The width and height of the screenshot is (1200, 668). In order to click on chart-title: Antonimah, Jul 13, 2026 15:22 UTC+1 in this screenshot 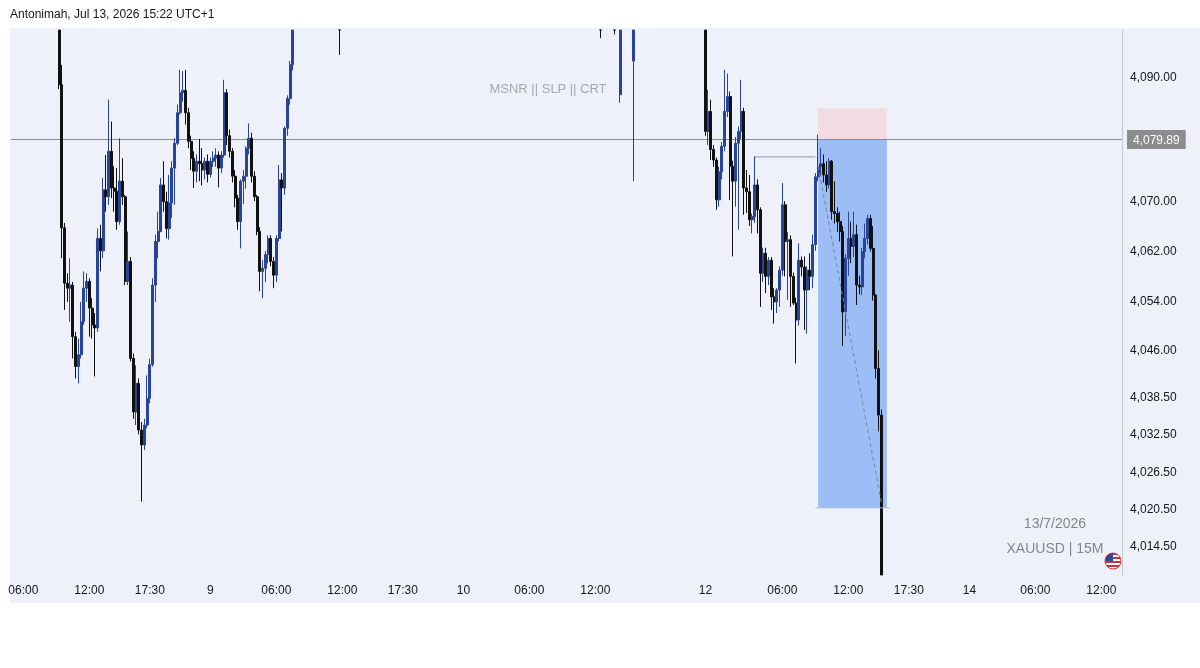, I will do `click(112, 14)`.